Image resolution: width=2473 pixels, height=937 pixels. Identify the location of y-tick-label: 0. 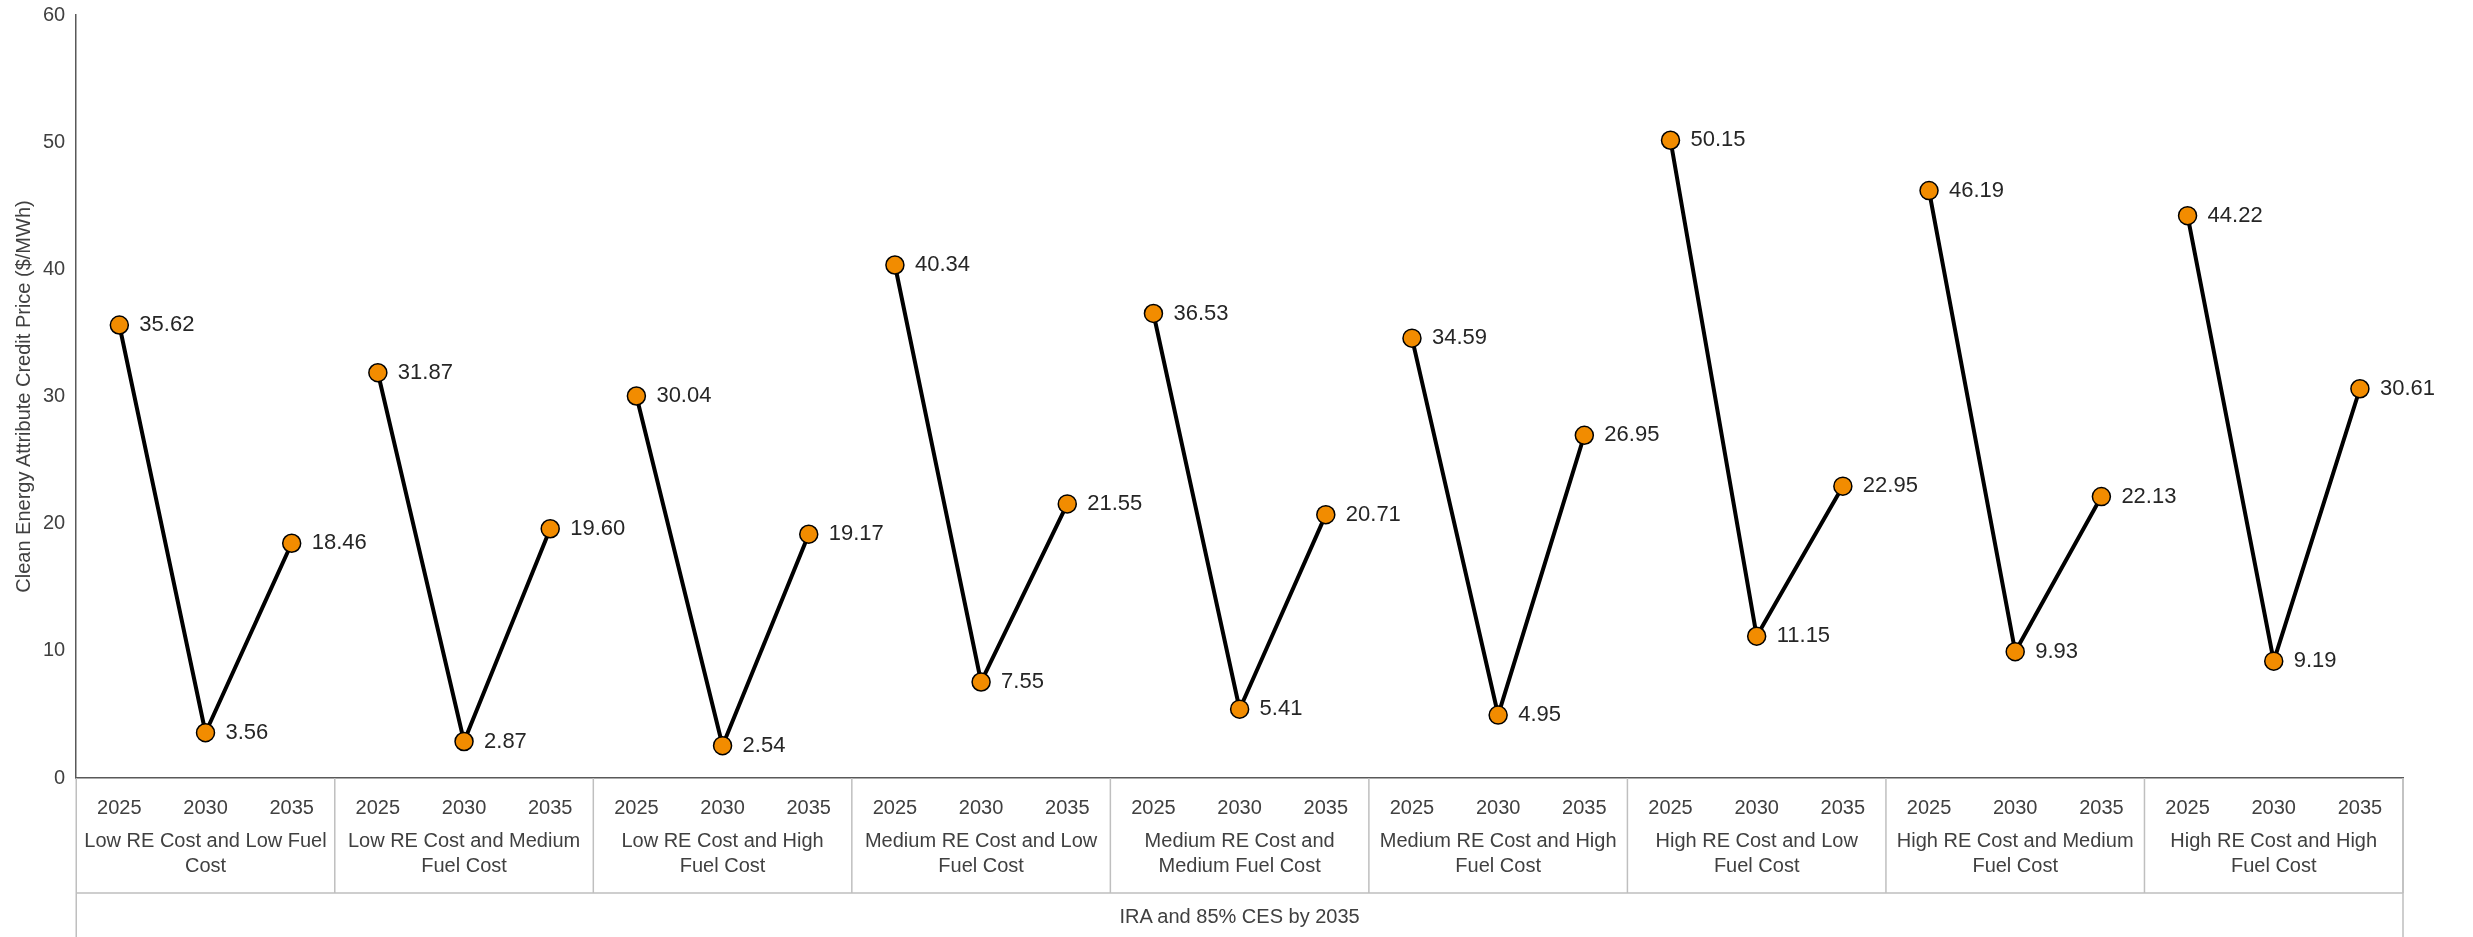
(60, 776).